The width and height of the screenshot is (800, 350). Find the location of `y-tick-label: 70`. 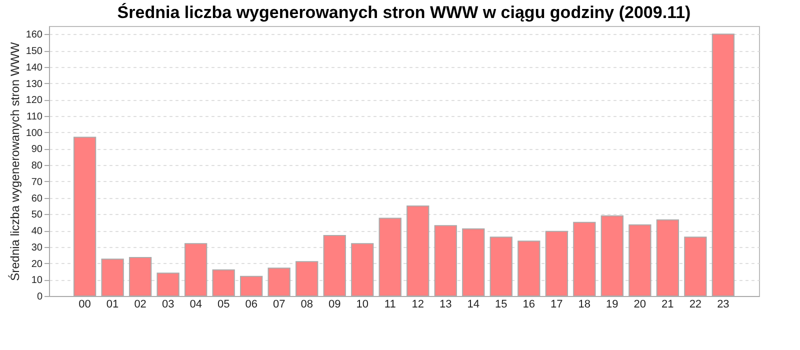

y-tick-label: 70 is located at coordinates (37, 182).